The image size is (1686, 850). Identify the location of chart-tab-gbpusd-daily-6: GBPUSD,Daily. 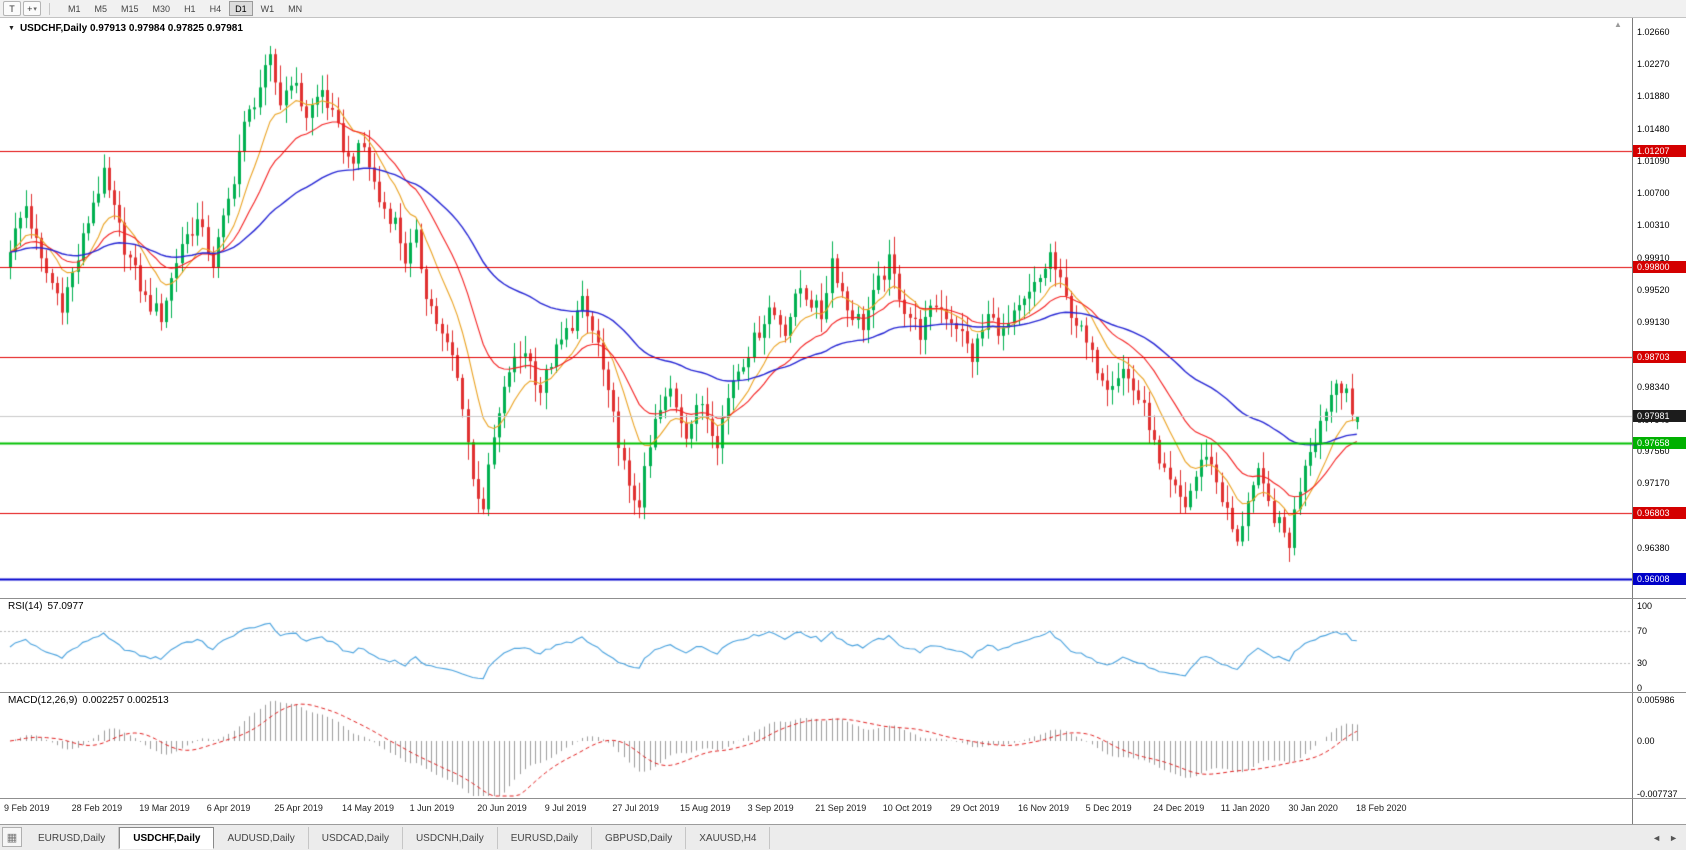
(639, 838).